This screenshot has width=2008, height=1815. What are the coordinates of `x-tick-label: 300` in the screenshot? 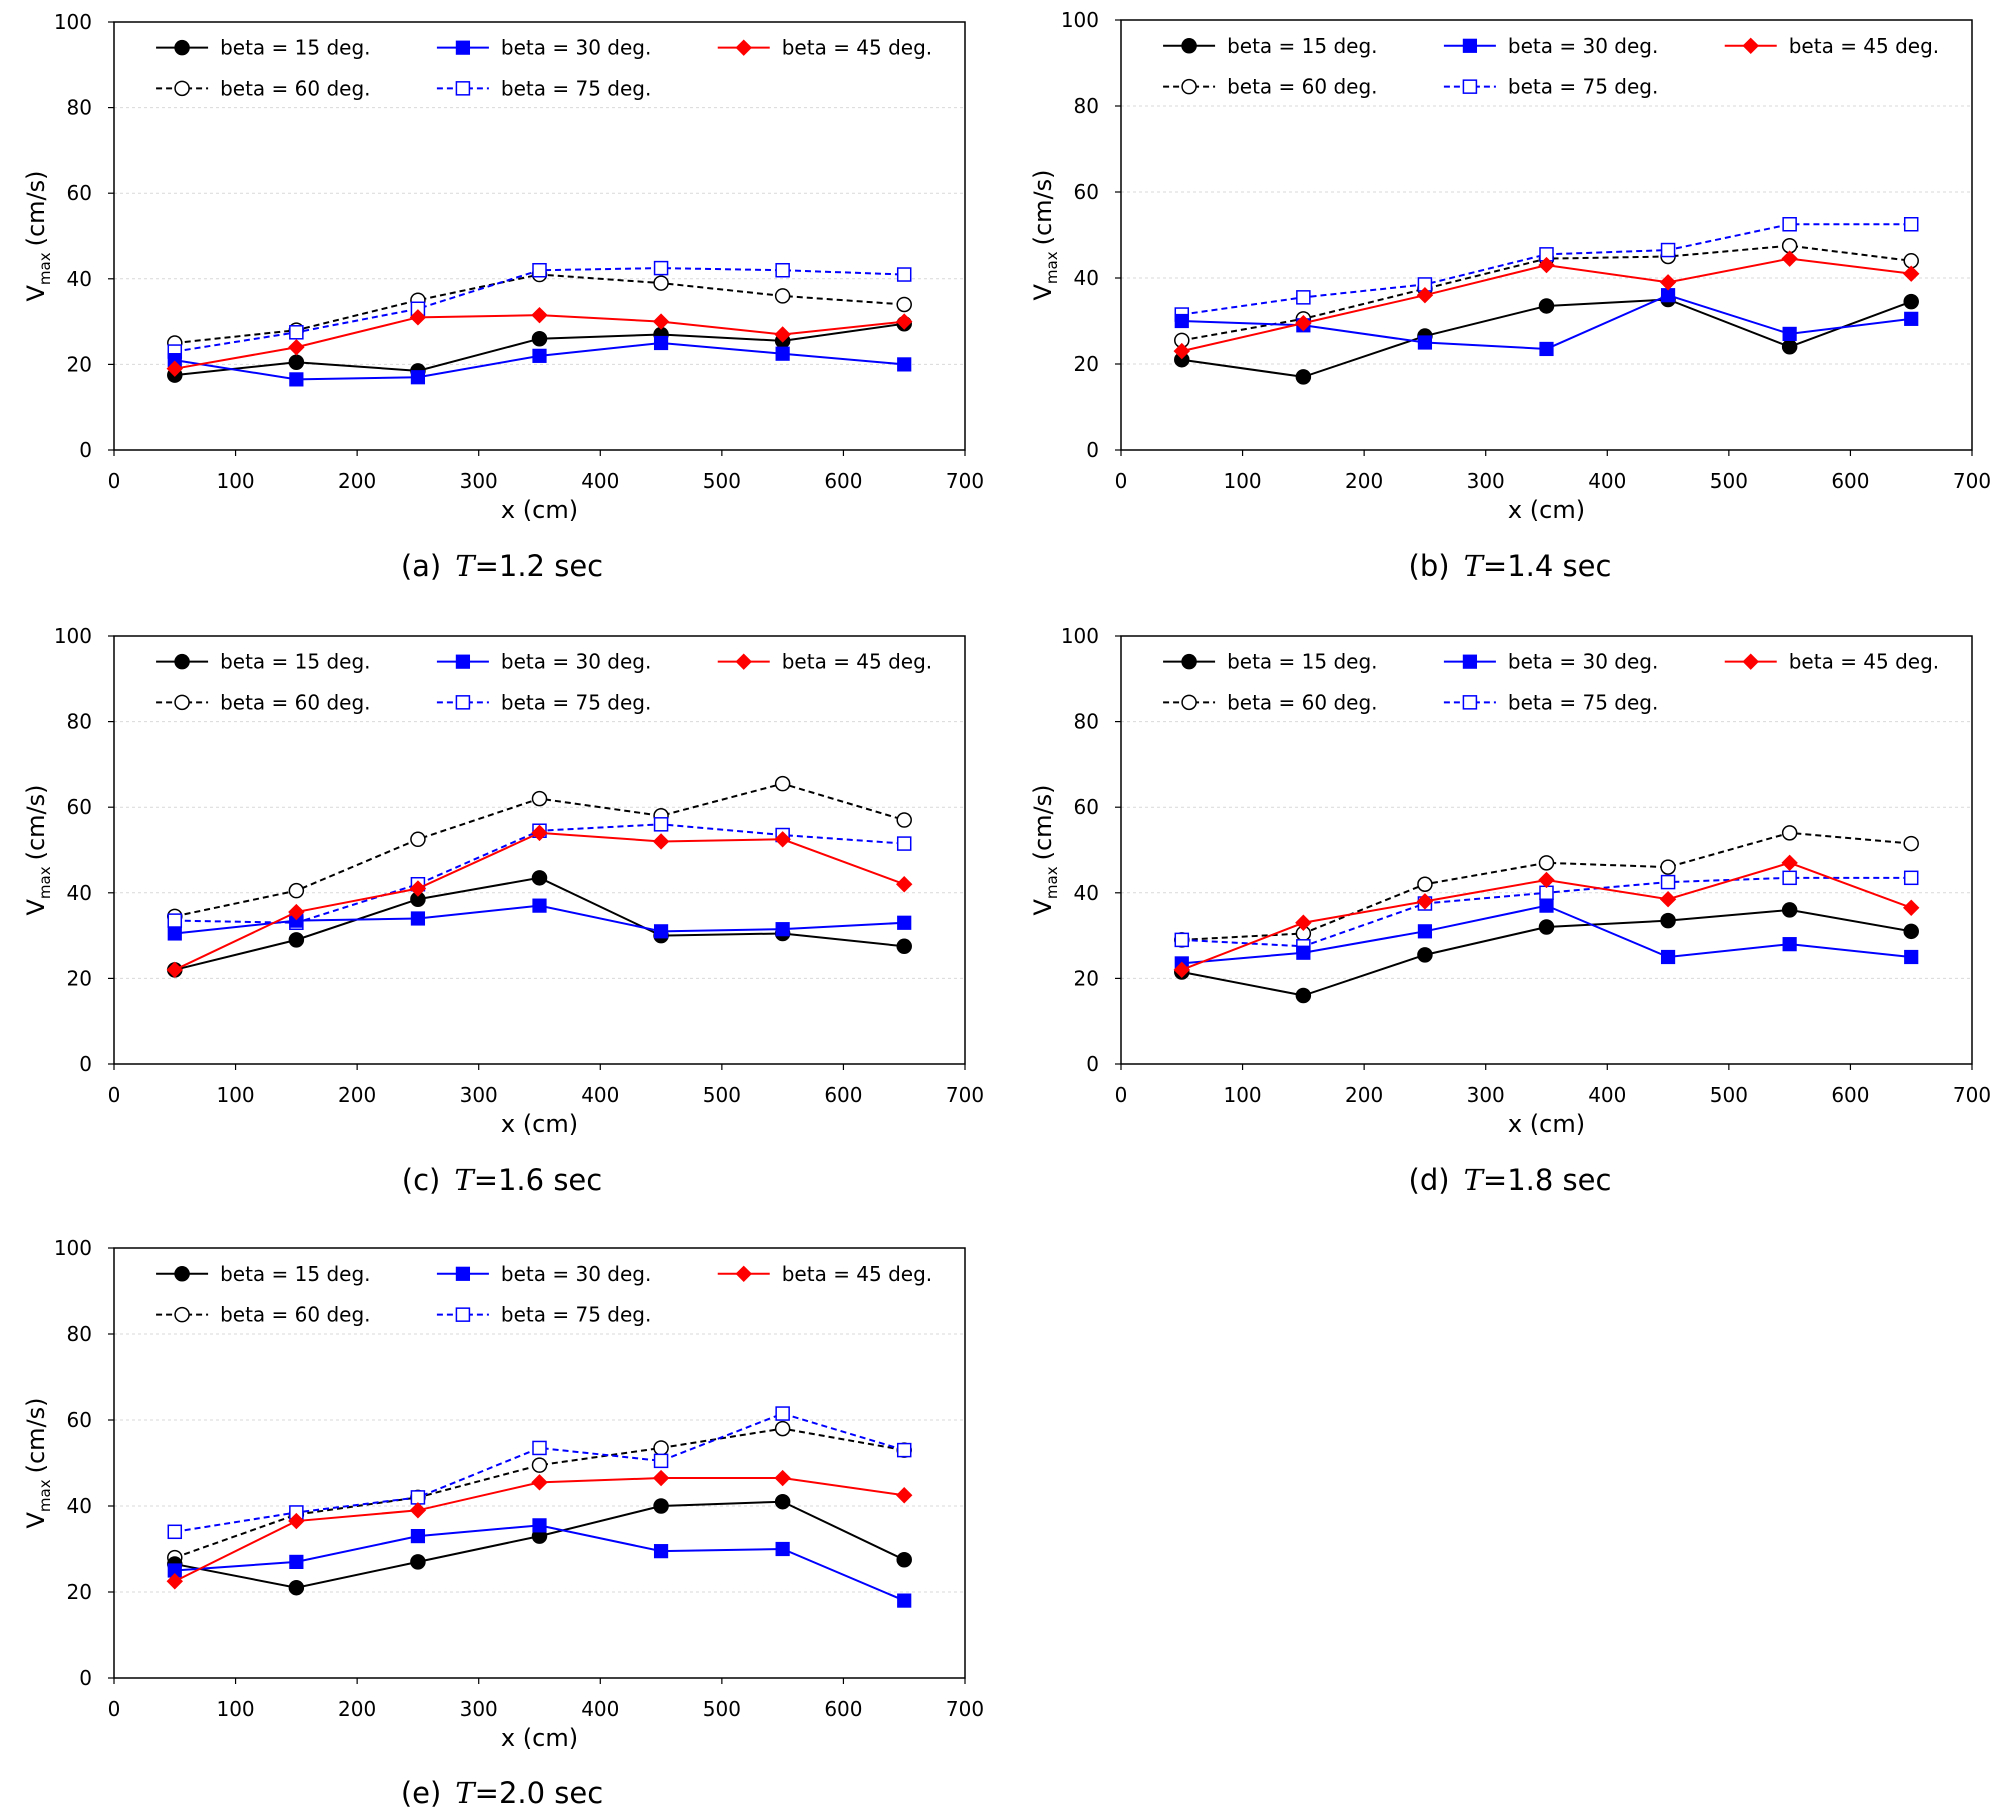 It's located at (1486, 1095).